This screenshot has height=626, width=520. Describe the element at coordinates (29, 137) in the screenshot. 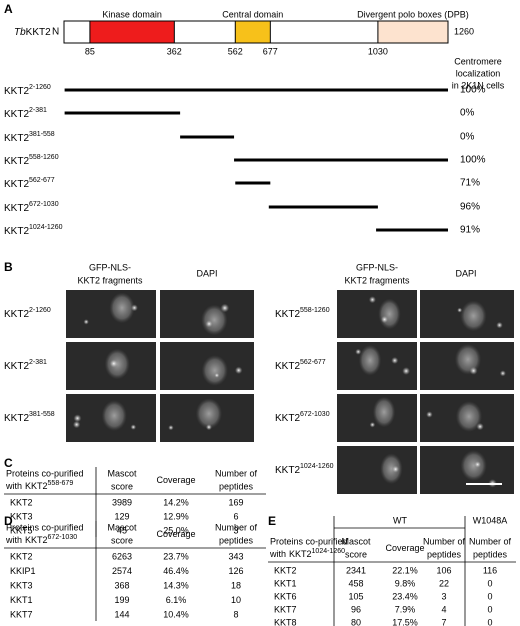

I see `fragment-label: KKT2381-558` at that location.